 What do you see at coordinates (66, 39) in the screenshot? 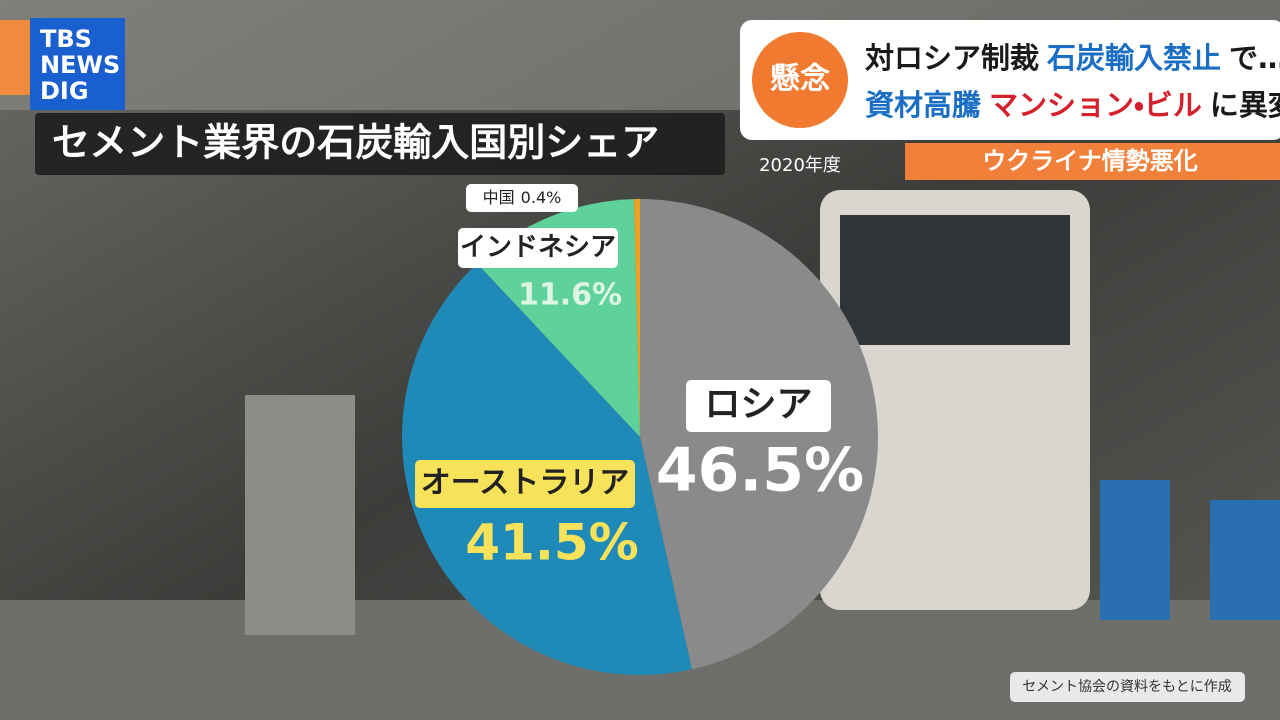
I see `logo-text: TBS` at bounding box center [66, 39].